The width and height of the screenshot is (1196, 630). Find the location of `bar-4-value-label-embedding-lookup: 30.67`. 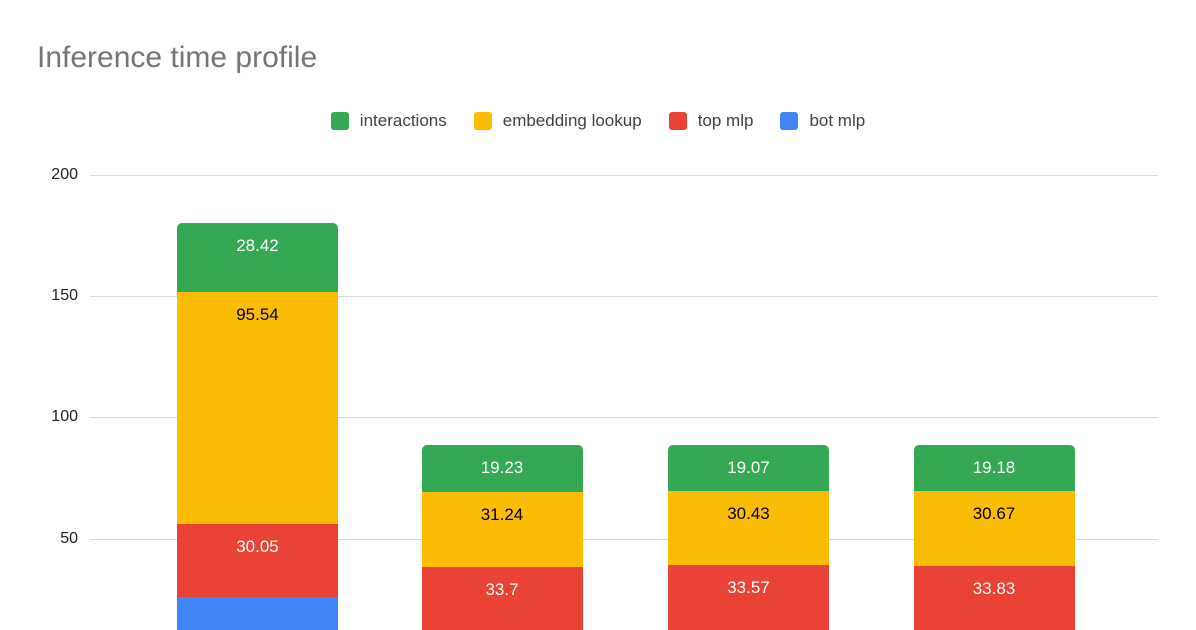

bar-4-value-label-embedding-lookup: 30.67 is located at coordinates (994, 514).